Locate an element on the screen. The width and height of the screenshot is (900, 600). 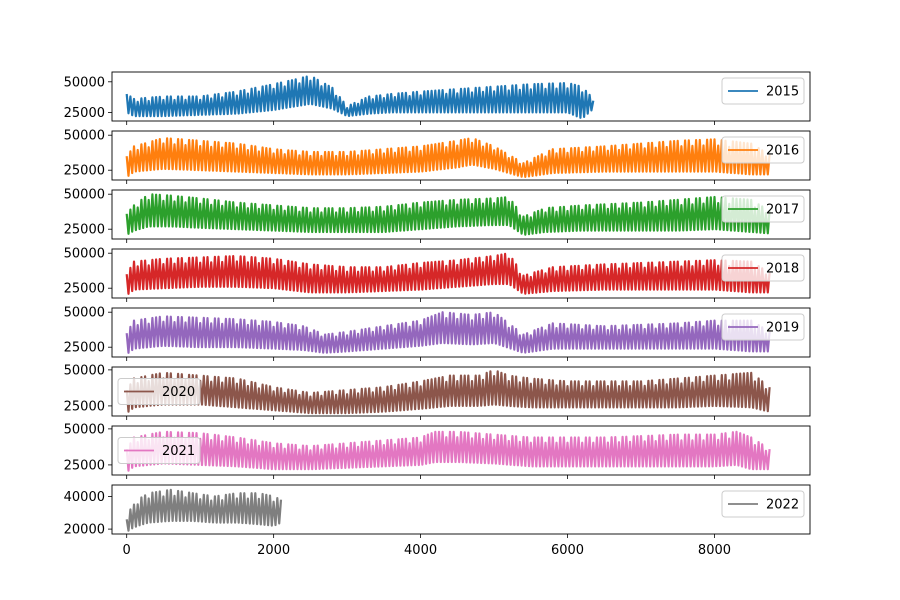
legend-2019: 2019 is located at coordinates (763, 327).